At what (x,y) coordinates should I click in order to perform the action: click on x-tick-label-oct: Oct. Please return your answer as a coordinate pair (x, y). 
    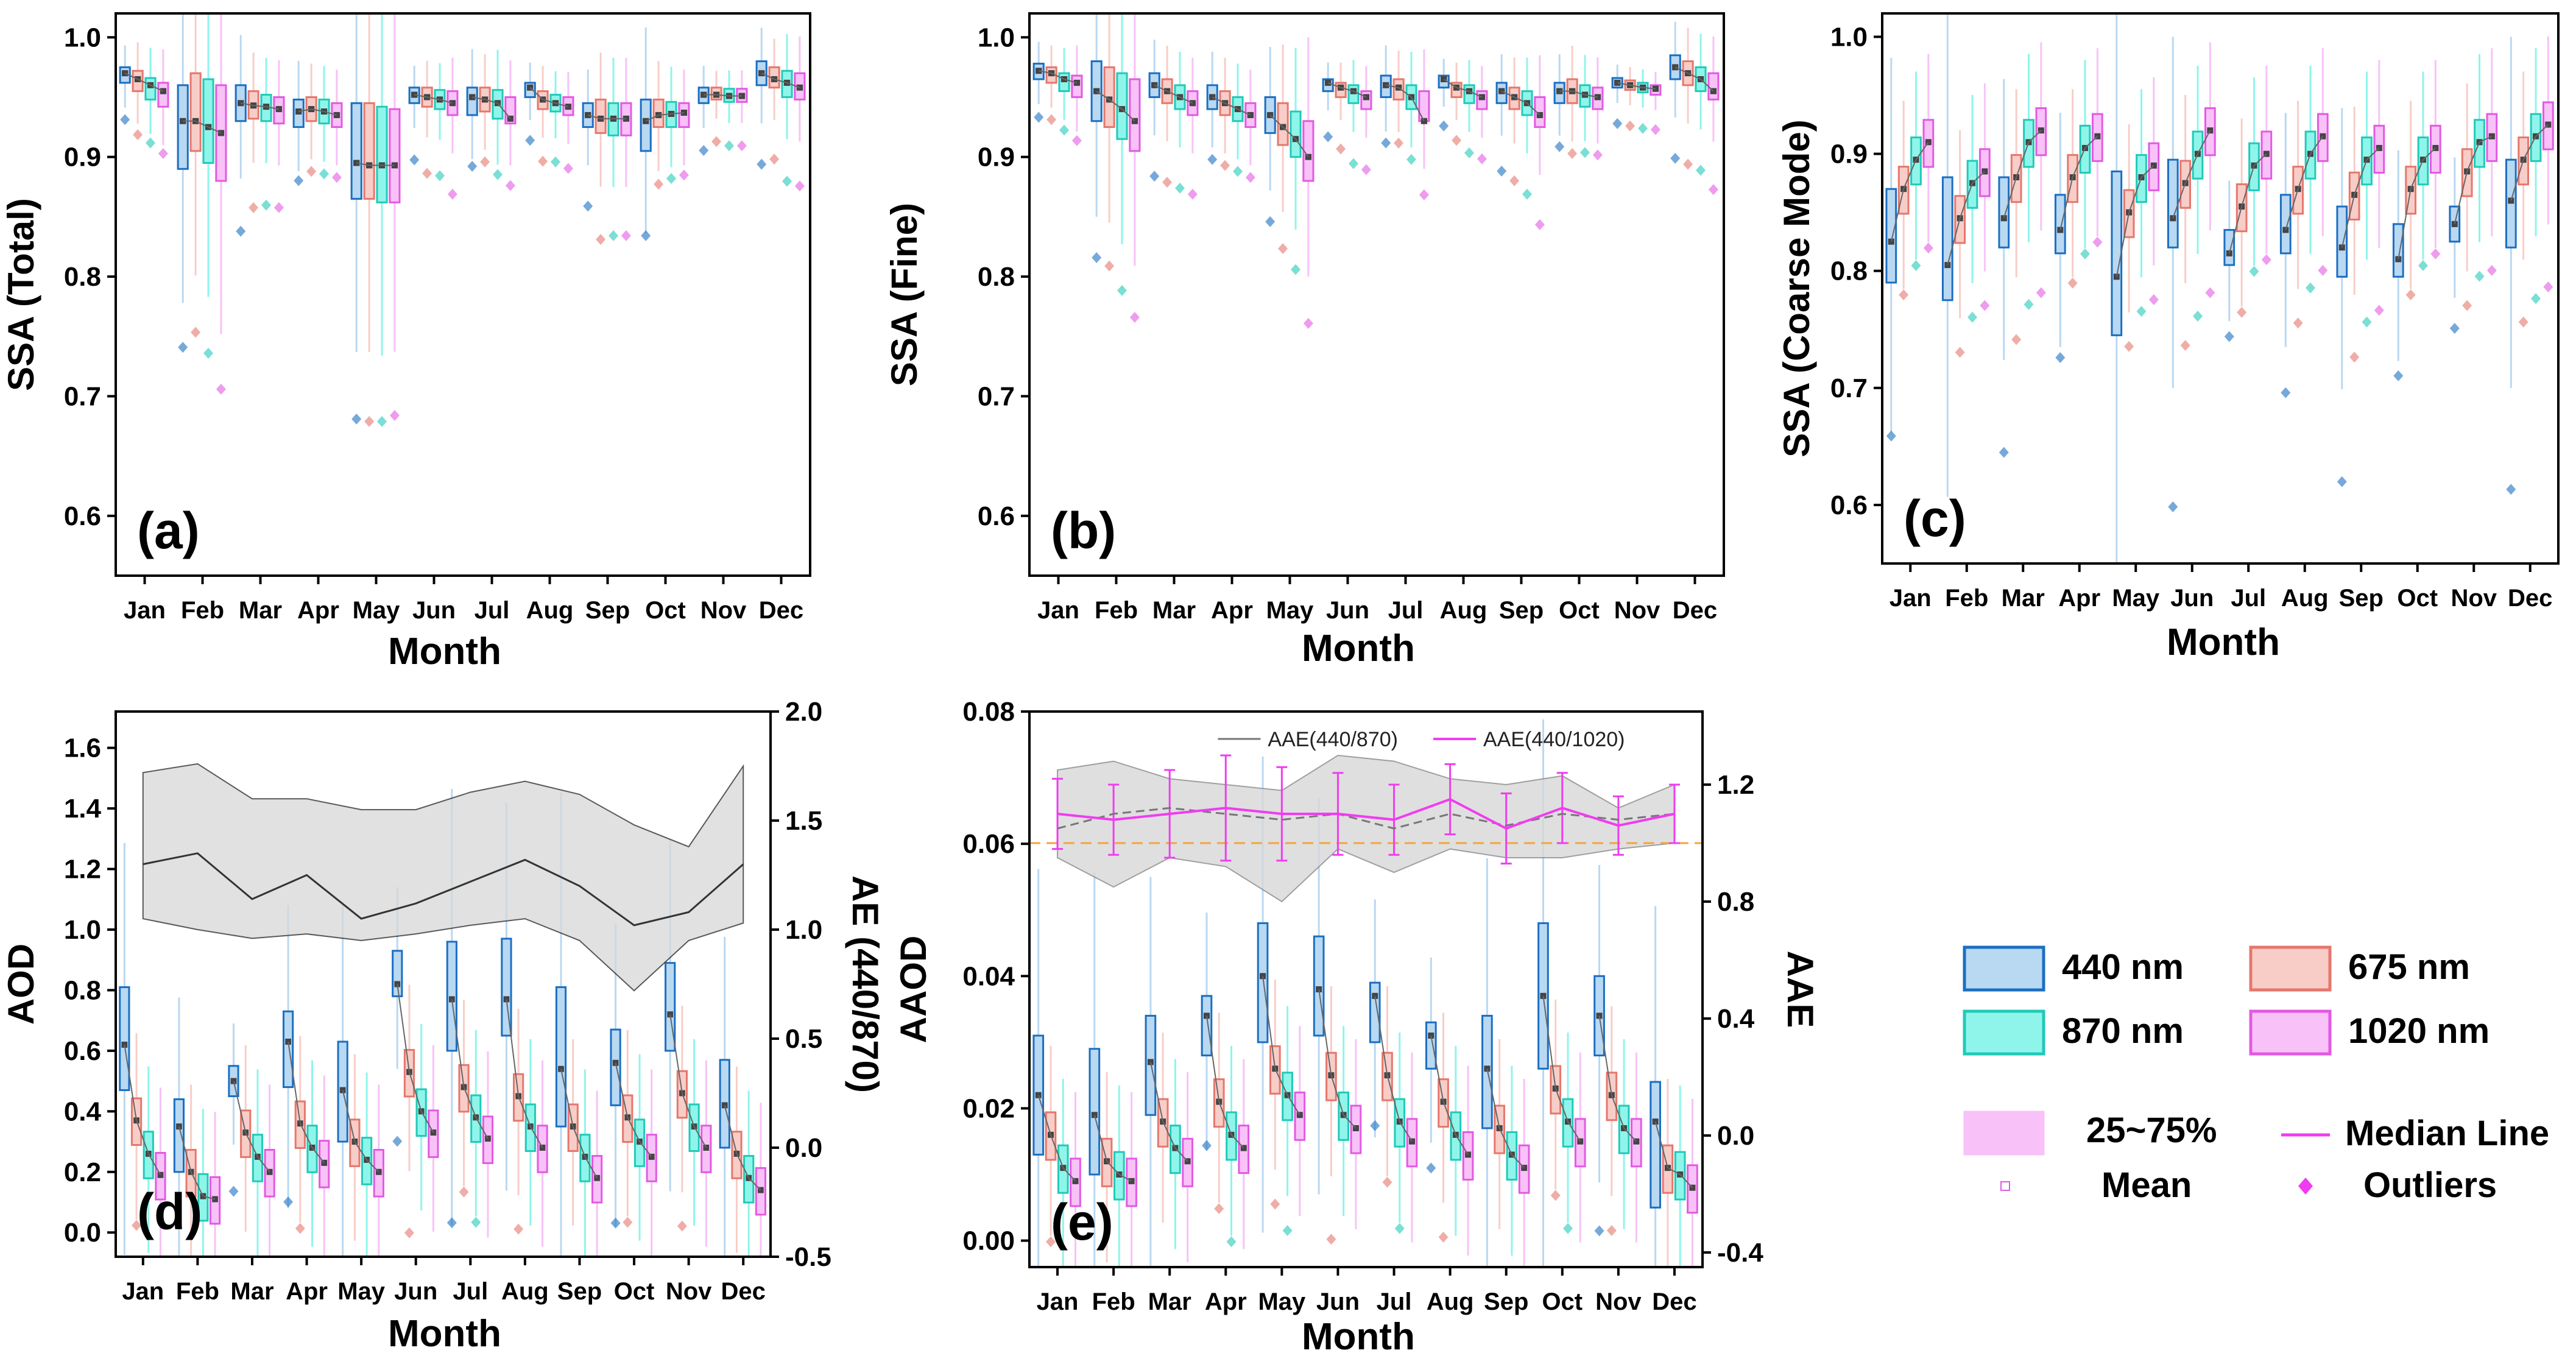
    Looking at the image, I should click on (2417, 598).